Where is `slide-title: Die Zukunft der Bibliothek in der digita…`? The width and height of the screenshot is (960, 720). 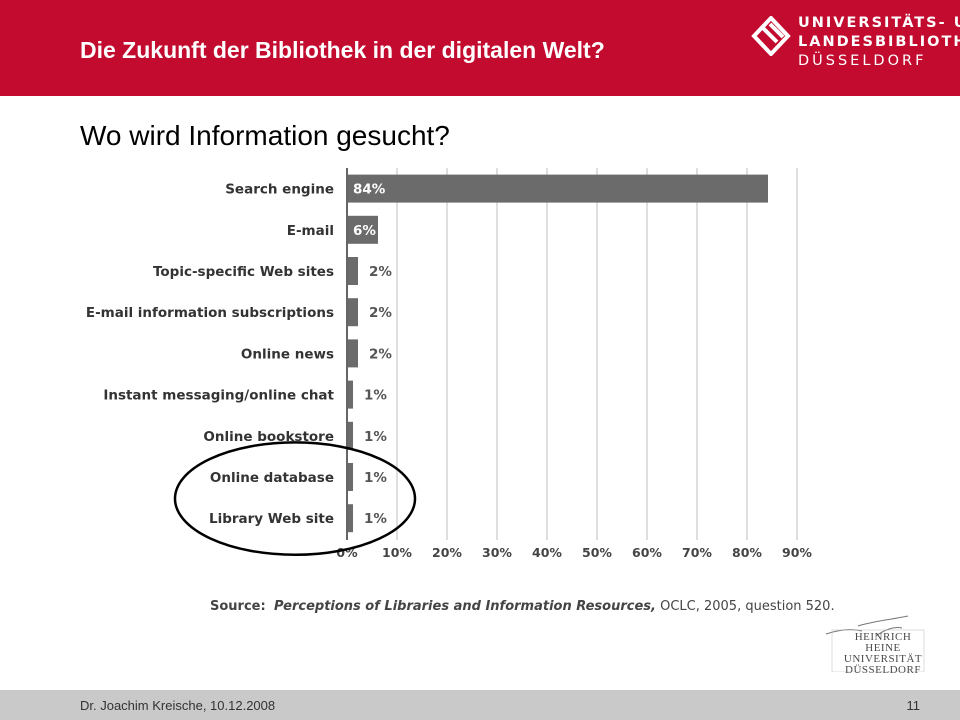
slide-title: Die Zukunft der Bibliothek in der digita… is located at coordinates (342, 50).